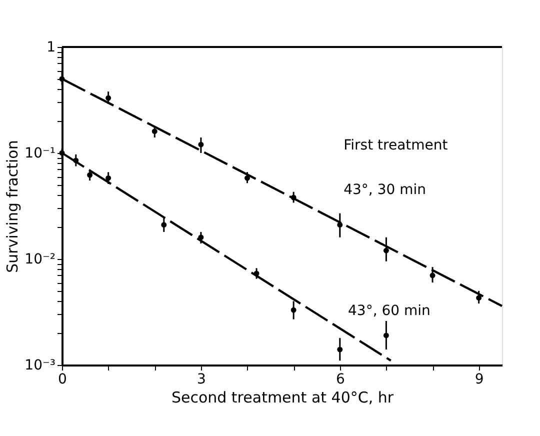 Image resolution: width=540 pixels, height=436 pixels. What do you see at coordinates (340, 380) in the screenshot?
I see `x-tick-label: 6` at bounding box center [340, 380].